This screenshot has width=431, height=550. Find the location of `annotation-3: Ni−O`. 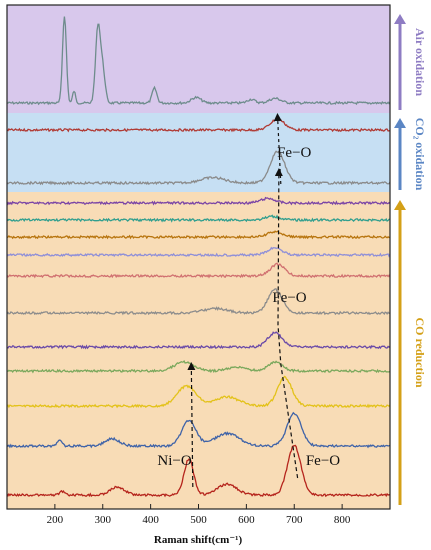

annotation-3: Ni−O is located at coordinates (174, 461).